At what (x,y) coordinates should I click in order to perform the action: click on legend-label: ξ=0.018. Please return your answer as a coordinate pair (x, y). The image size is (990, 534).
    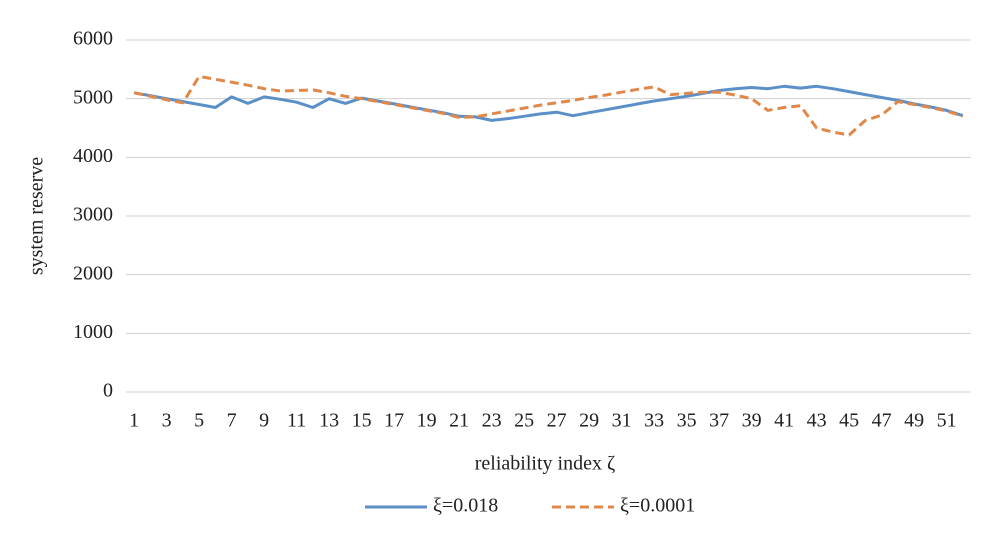
    Looking at the image, I should click on (465, 506).